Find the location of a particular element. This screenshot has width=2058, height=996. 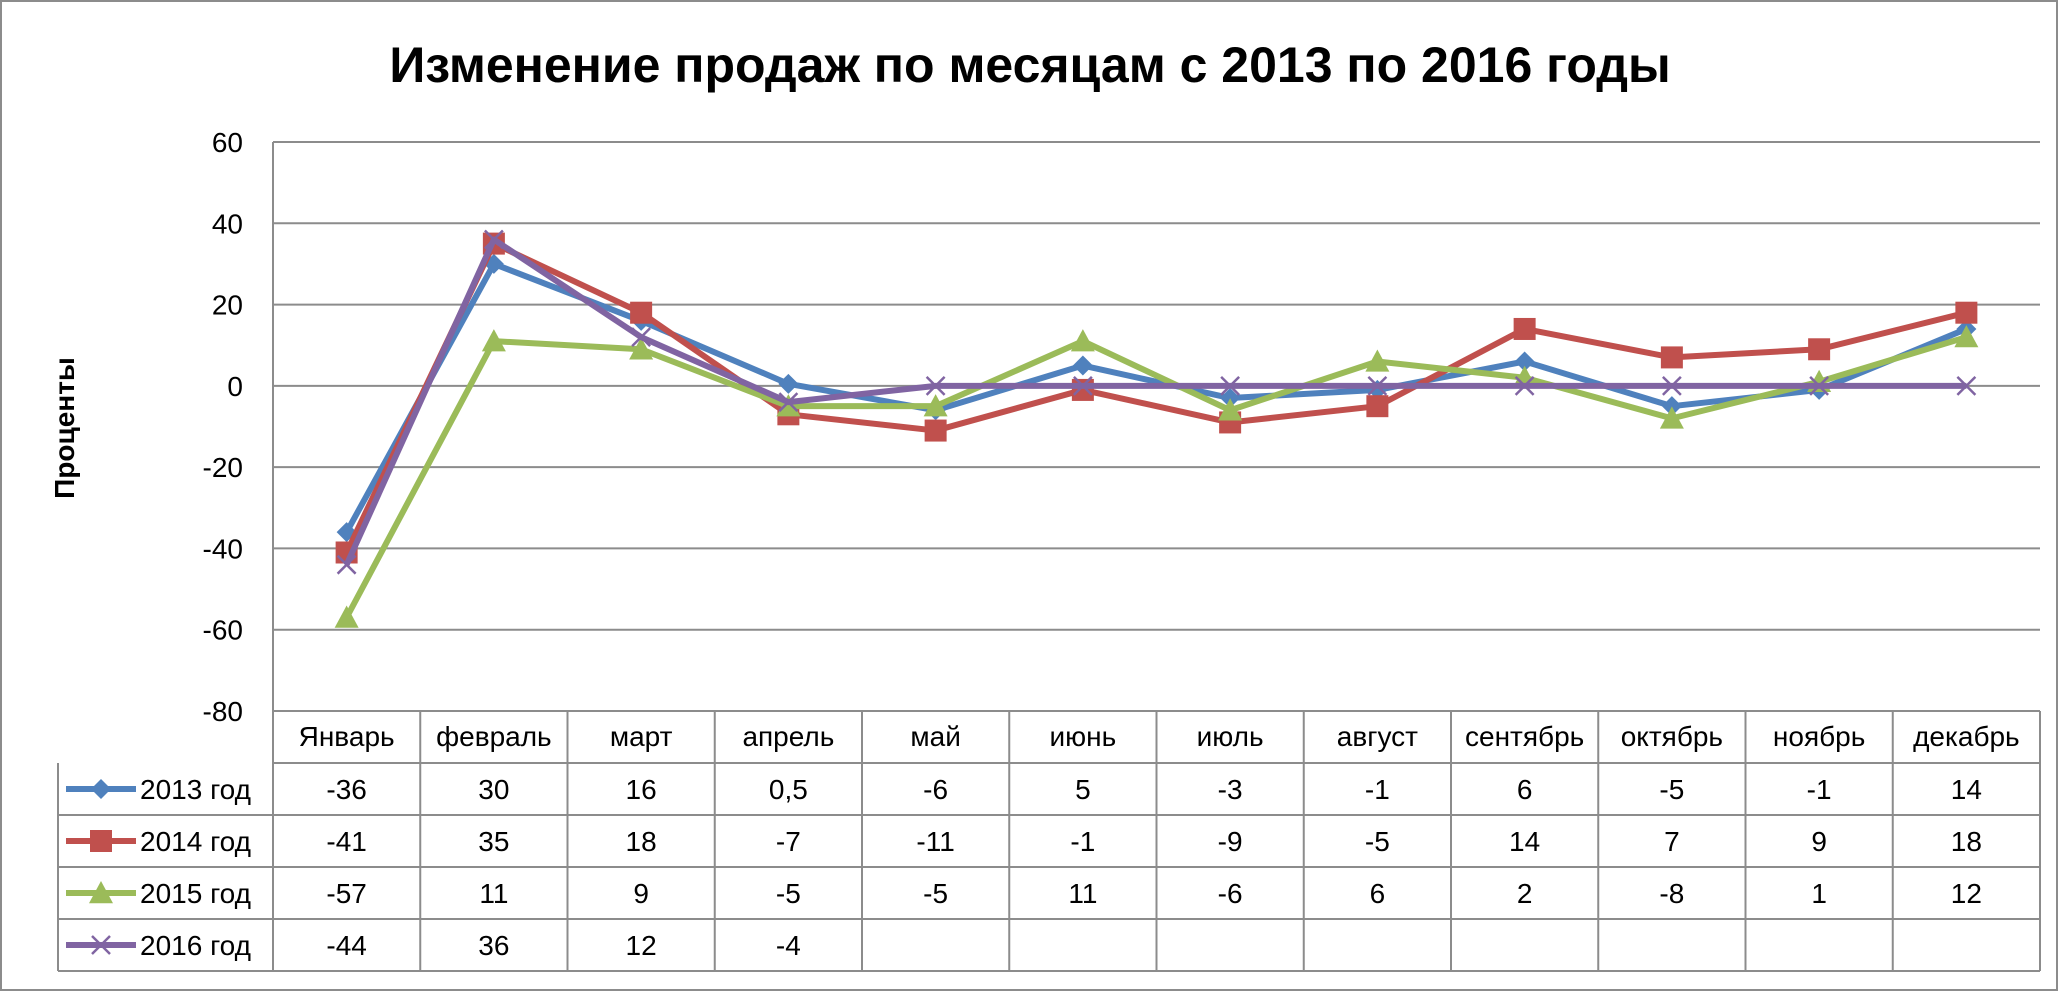

data-table-cell: -44 is located at coordinates (346, 945).